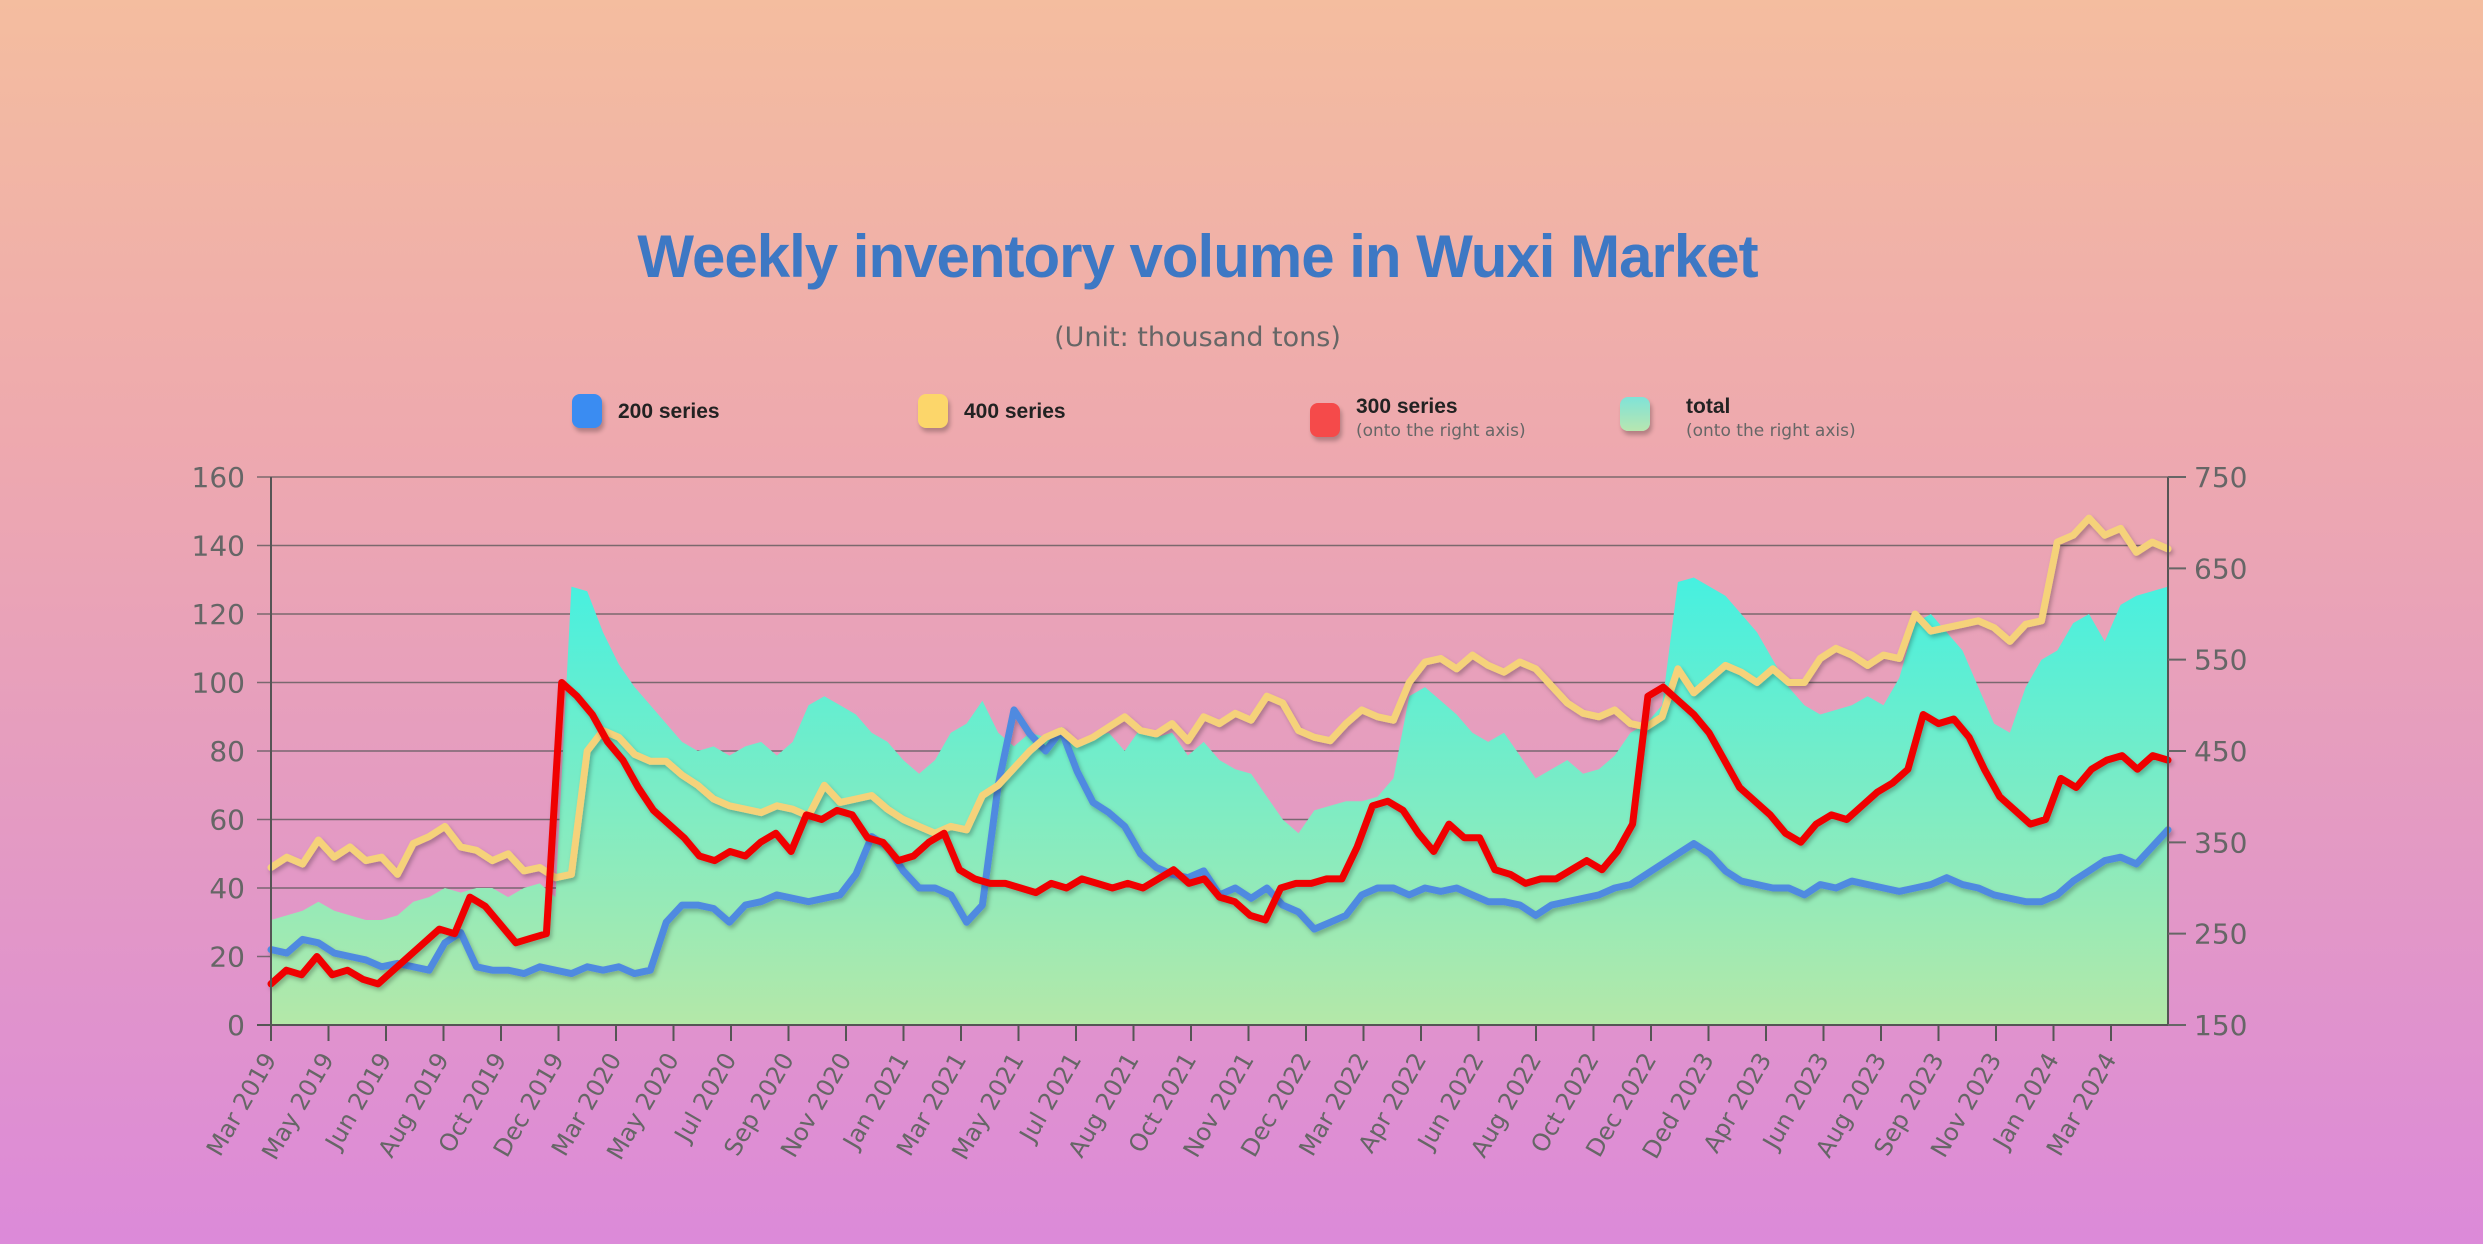 Image resolution: width=2483 pixels, height=1244 pixels. What do you see at coordinates (2220, 660) in the screenshot?
I see `right-tick-label: 550` at bounding box center [2220, 660].